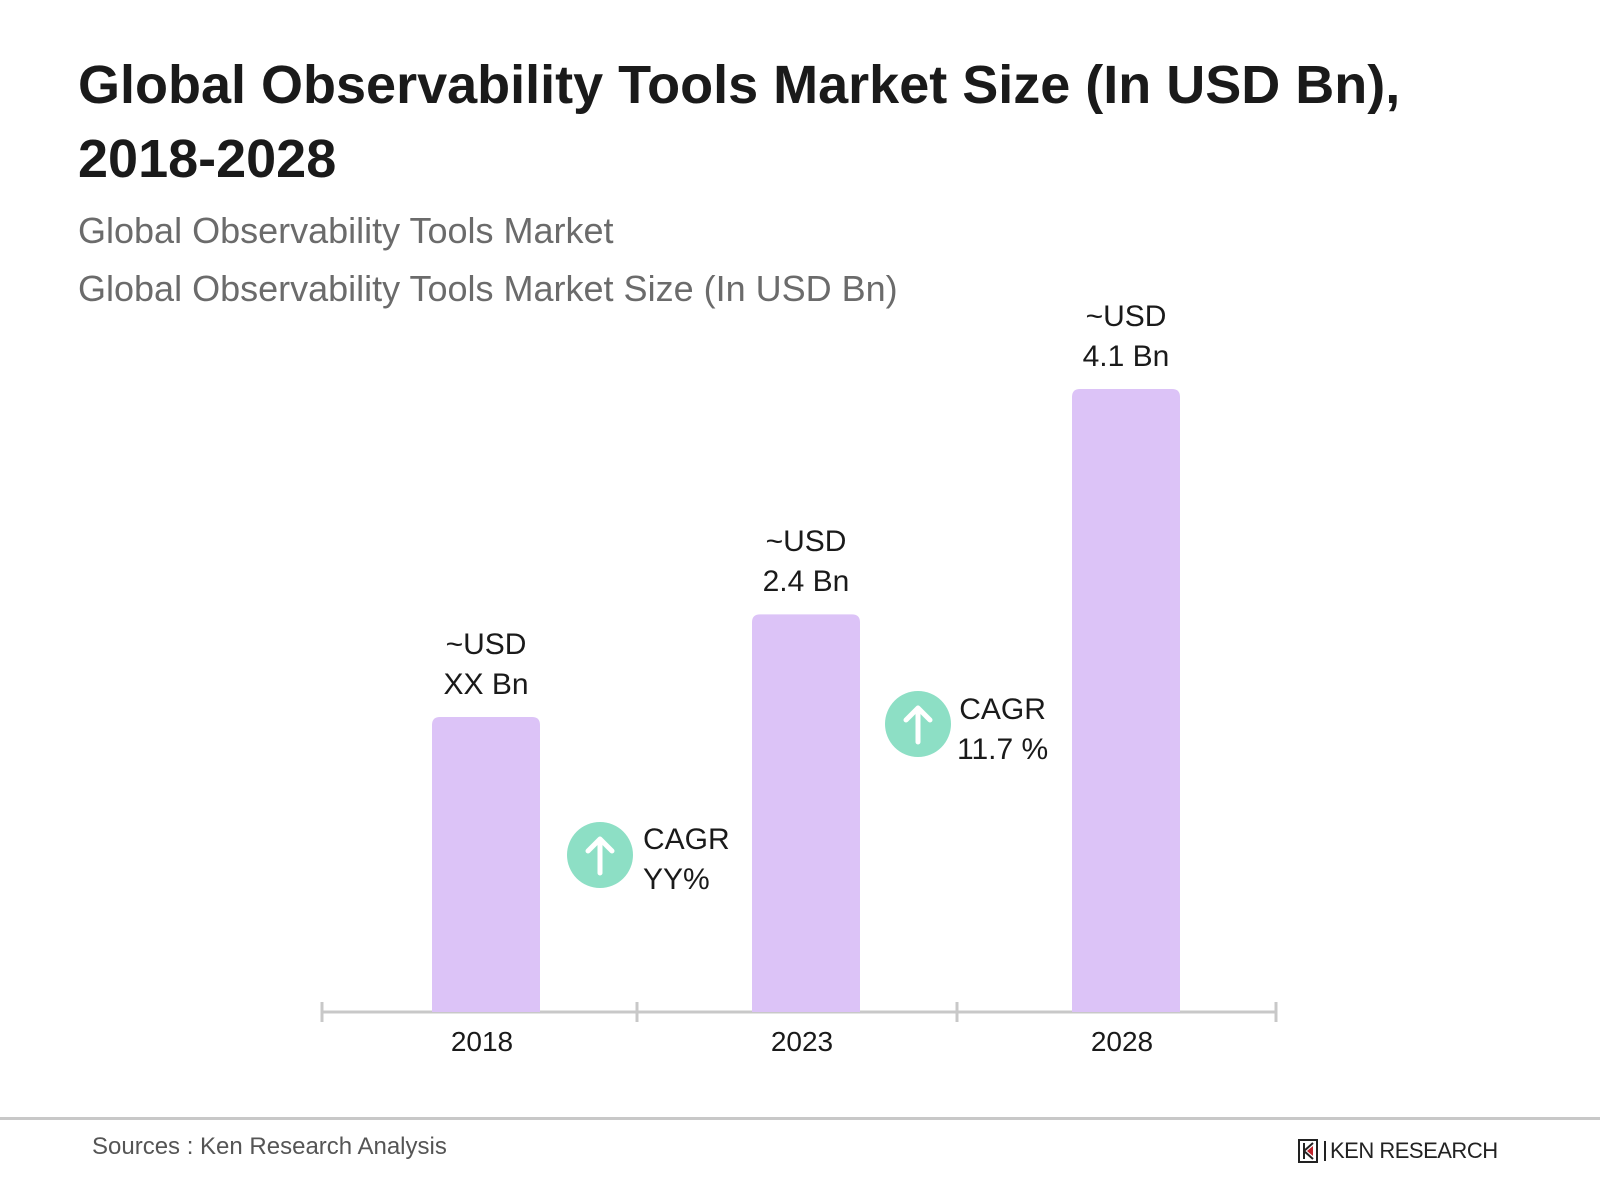 The height and width of the screenshot is (1200, 1600). I want to click on bar-2023, so click(806, 813).